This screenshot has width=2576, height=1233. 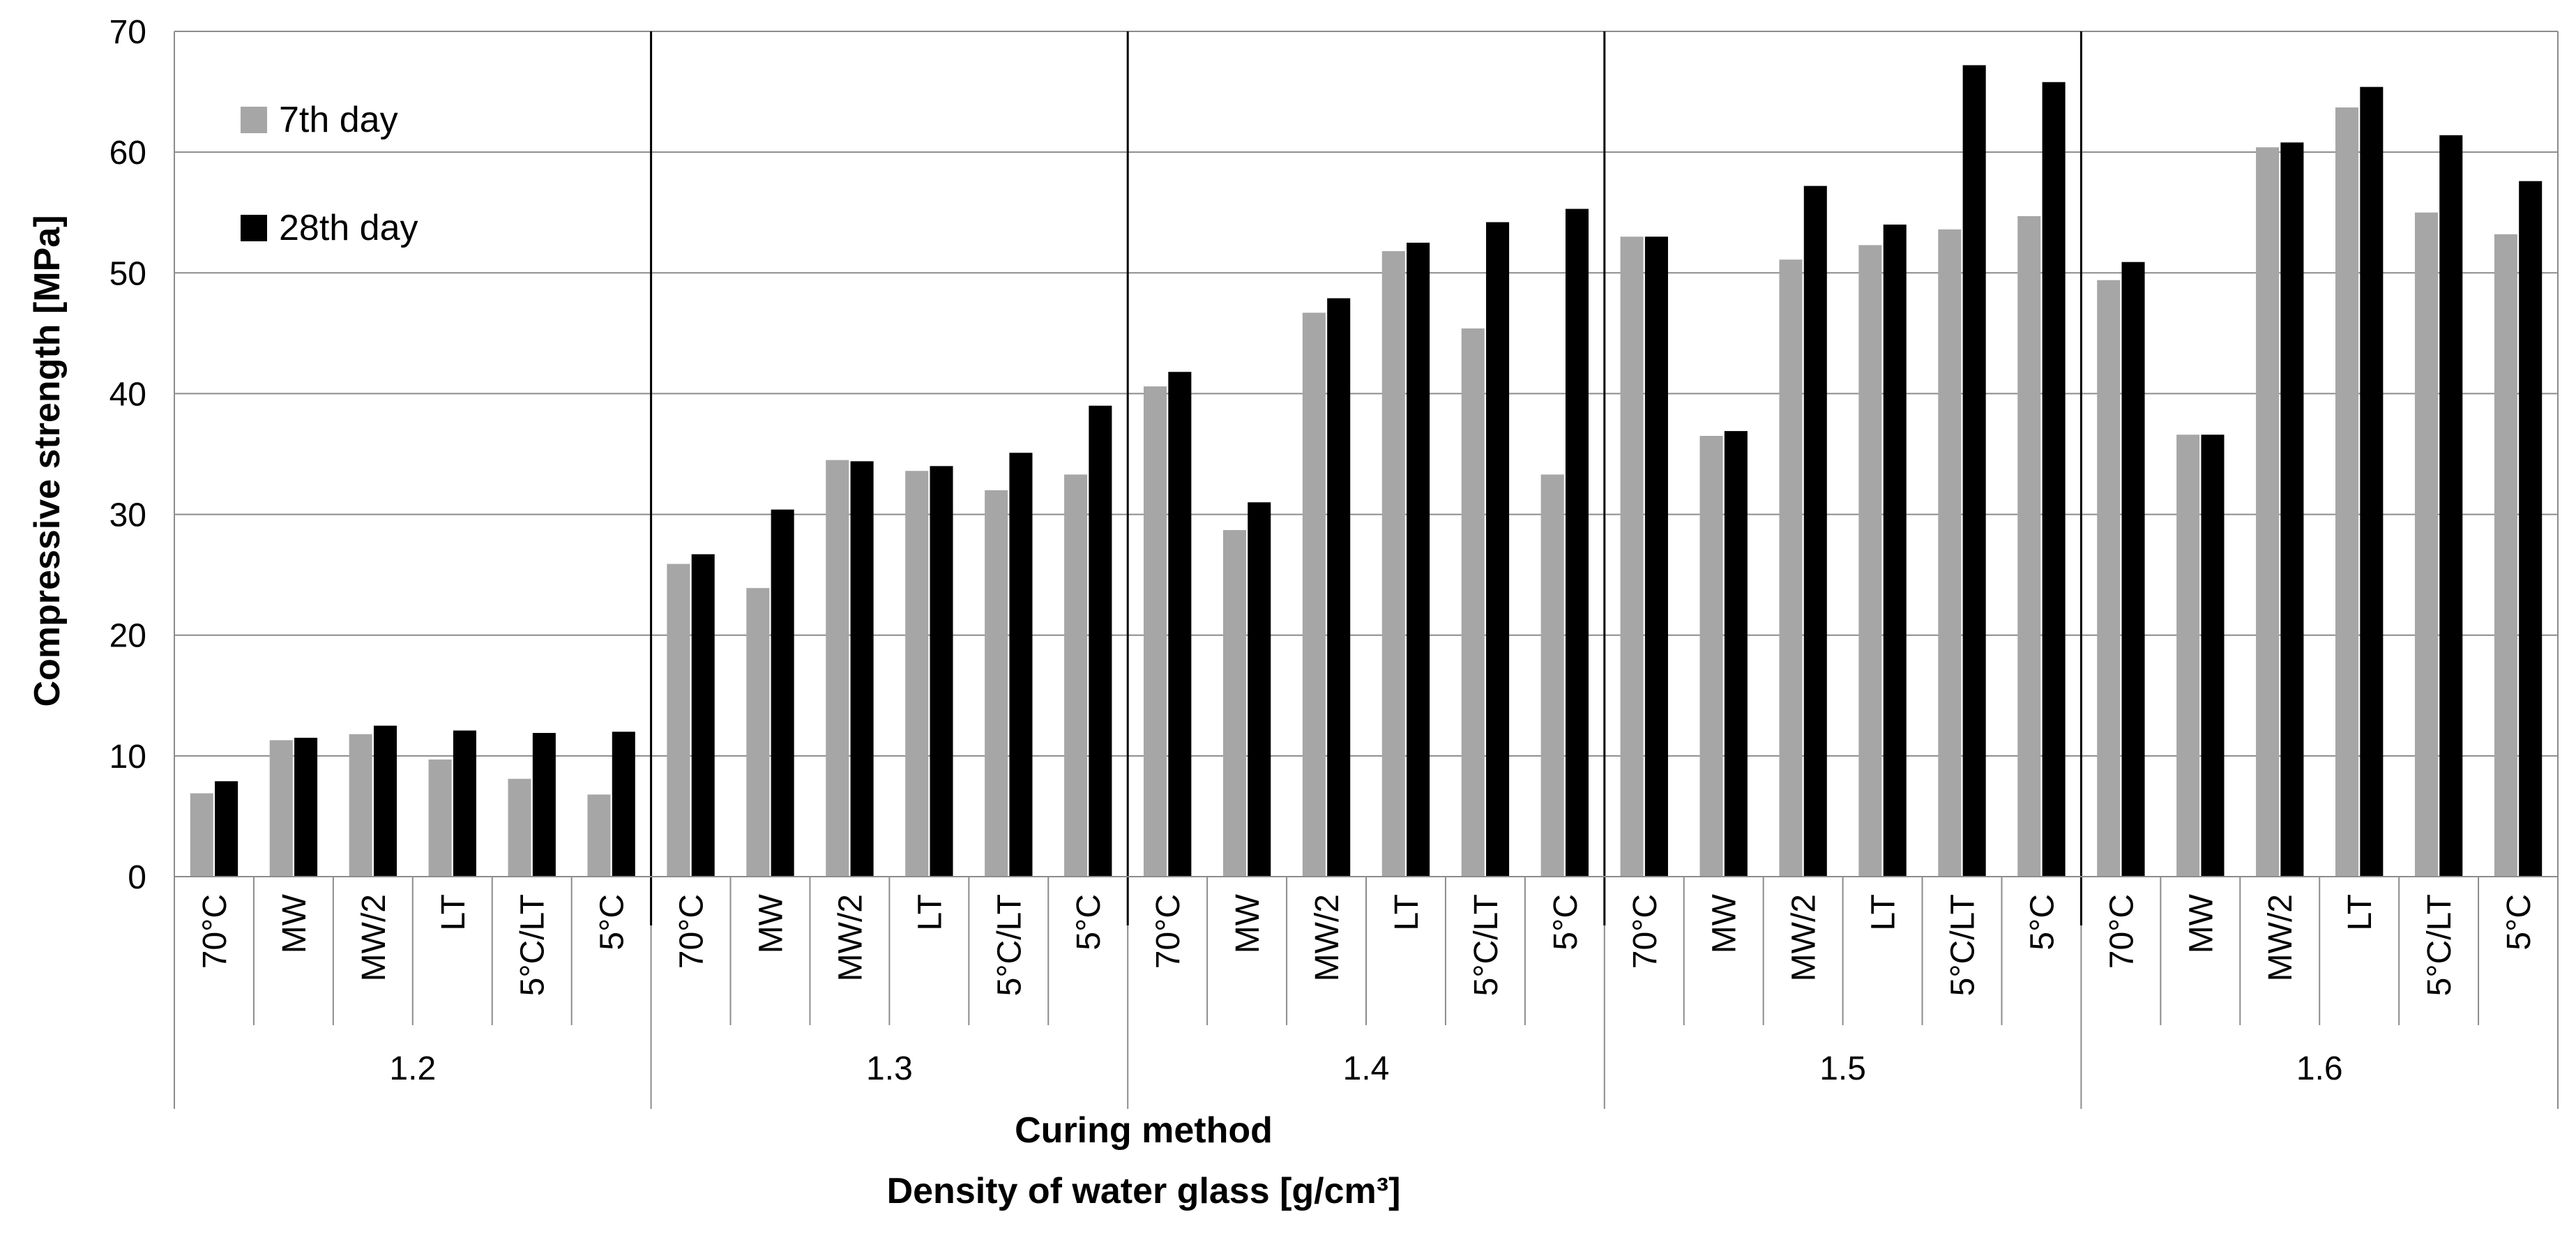 What do you see at coordinates (127, 153) in the screenshot?
I see `y-tick-label: 60` at bounding box center [127, 153].